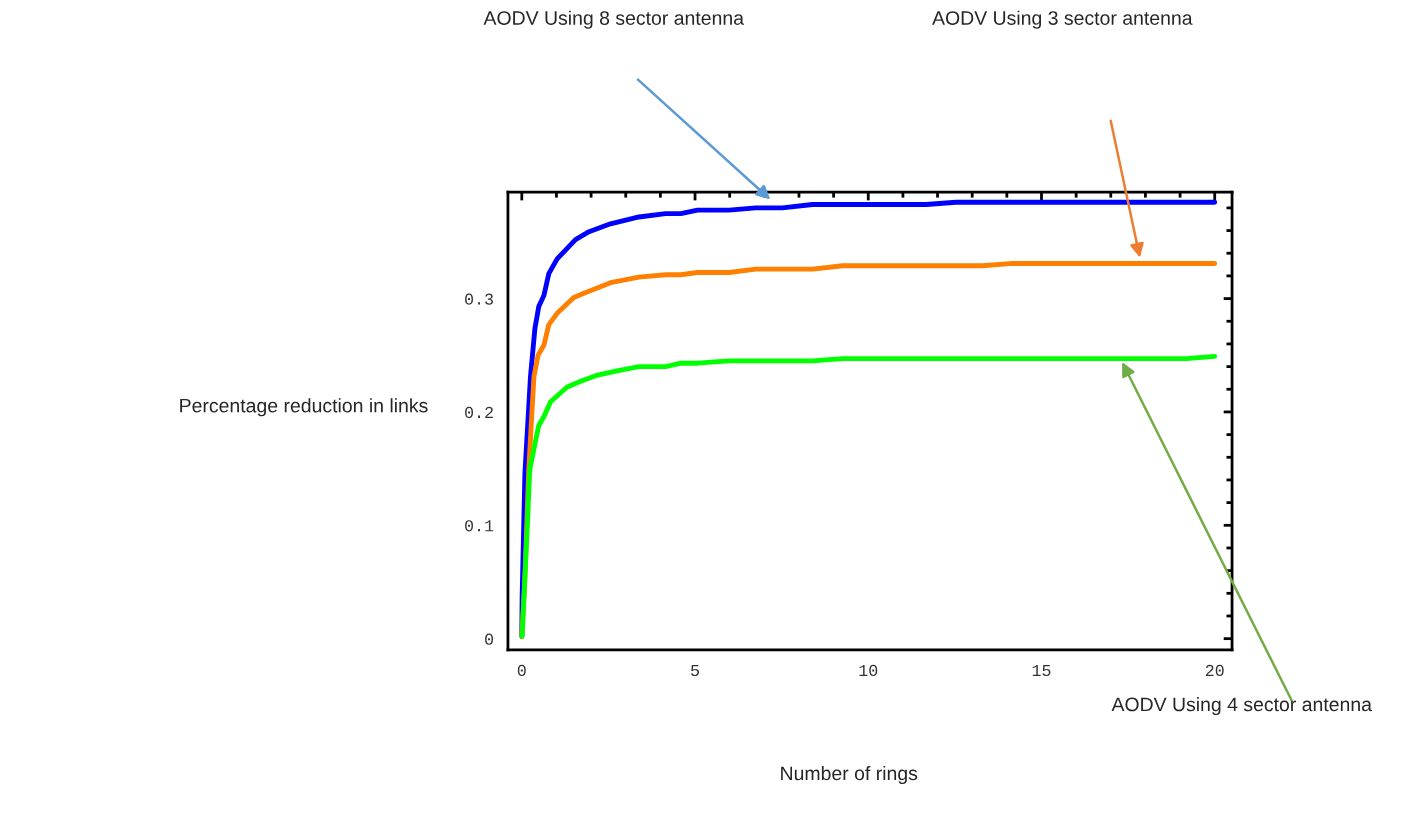  Describe the element at coordinates (479, 412) in the screenshot. I see `y-tick-label: 0.2` at that location.